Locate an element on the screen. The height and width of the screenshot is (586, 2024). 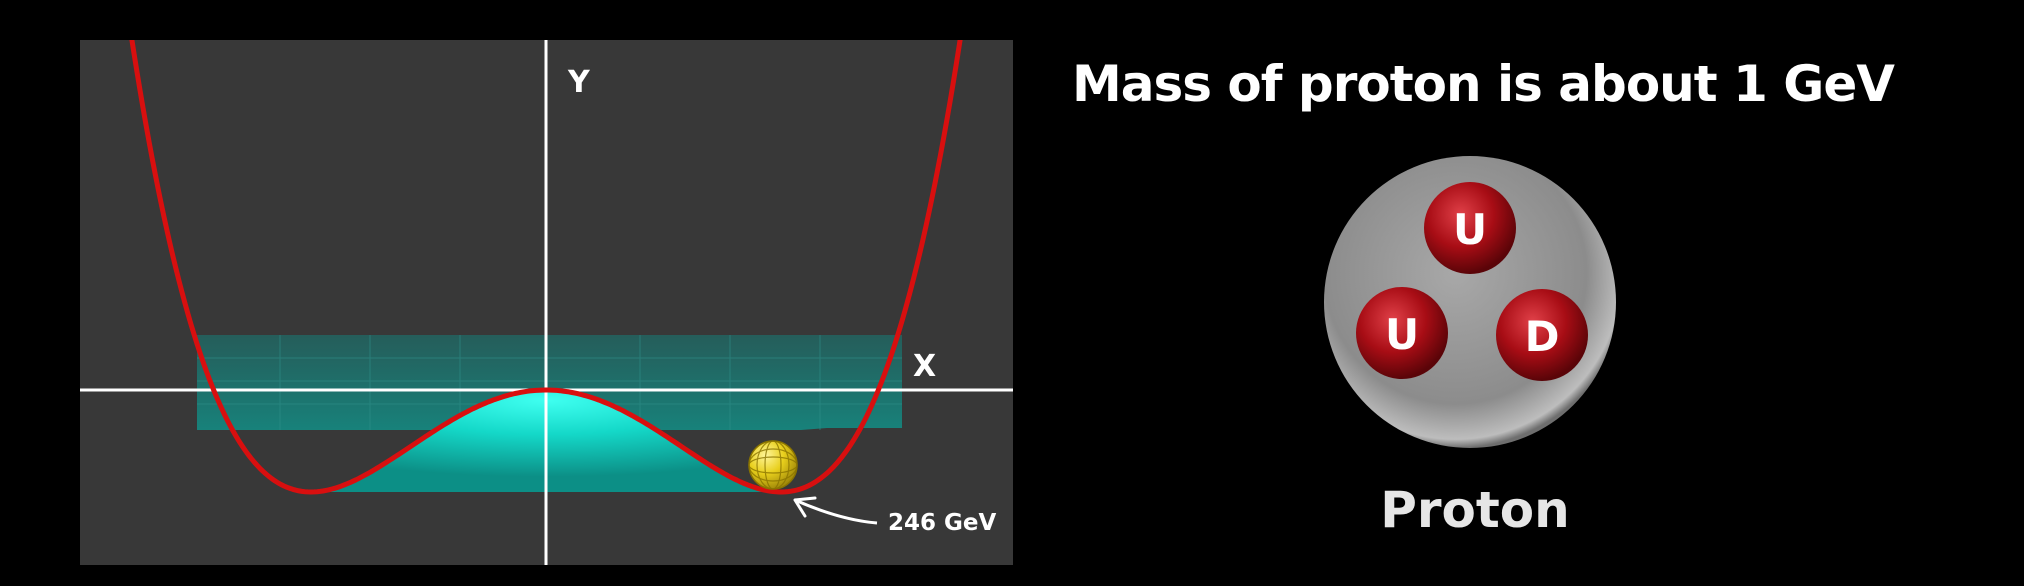
x-axis-label: X is located at coordinates (924, 366).